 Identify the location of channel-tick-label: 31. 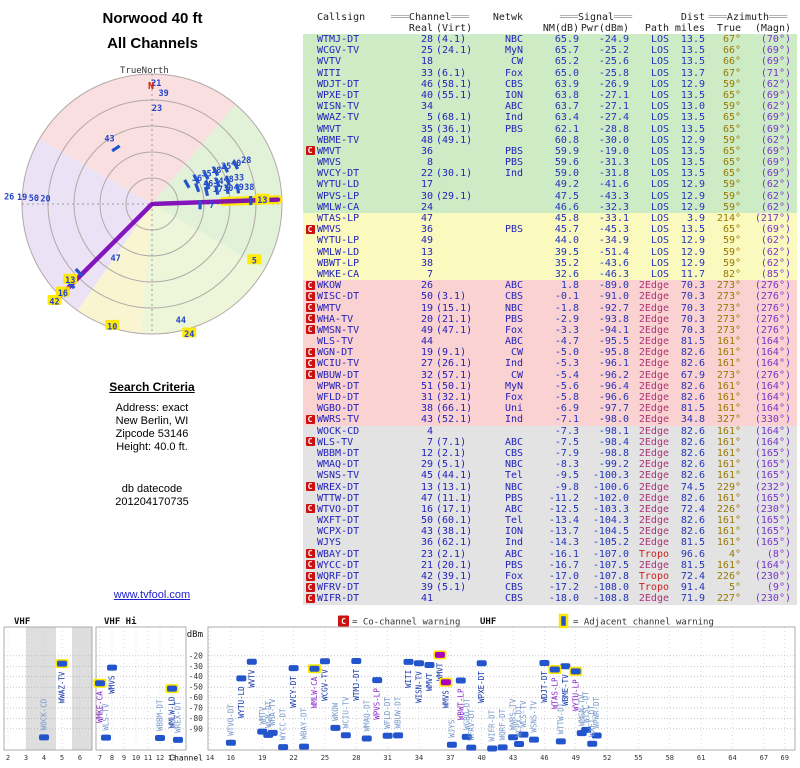
(387, 758).